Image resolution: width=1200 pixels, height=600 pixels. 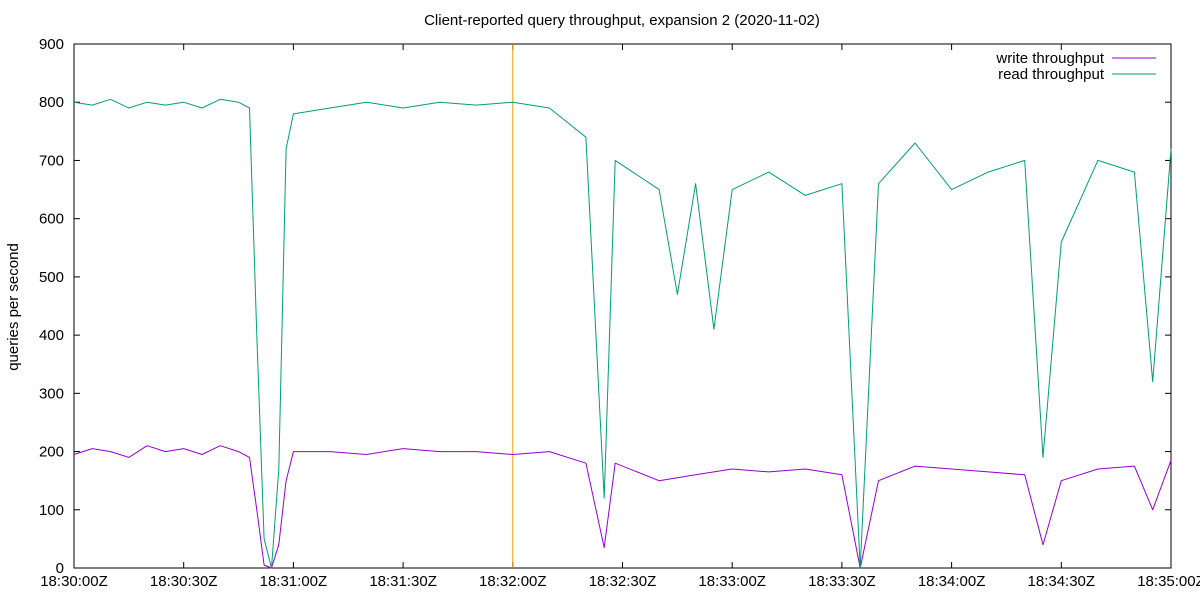 What do you see at coordinates (1051, 74) in the screenshot?
I see `legend-label: read throughput` at bounding box center [1051, 74].